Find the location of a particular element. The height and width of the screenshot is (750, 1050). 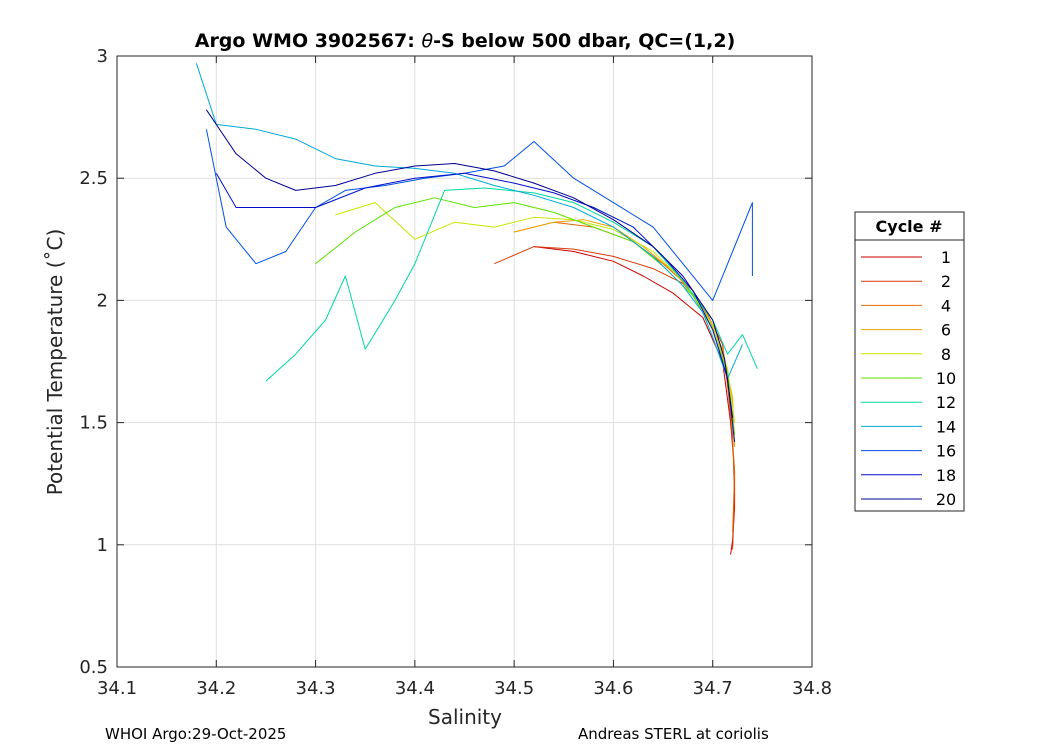

legend-label-cycle-4: 4 is located at coordinates (946, 305).